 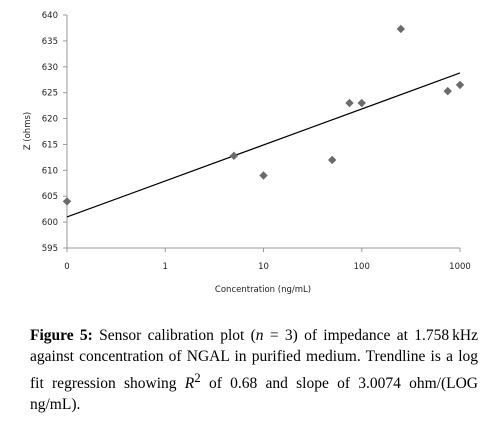 What do you see at coordinates (263, 290) in the screenshot?
I see `x-axis-title: Concentration (ng/mL)` at bounding box center [263, 290].